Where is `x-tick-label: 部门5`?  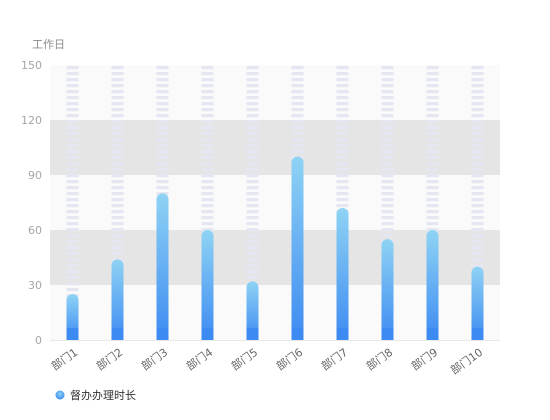 x-tick-label: 部门5 is located at coordinates (244, 359).